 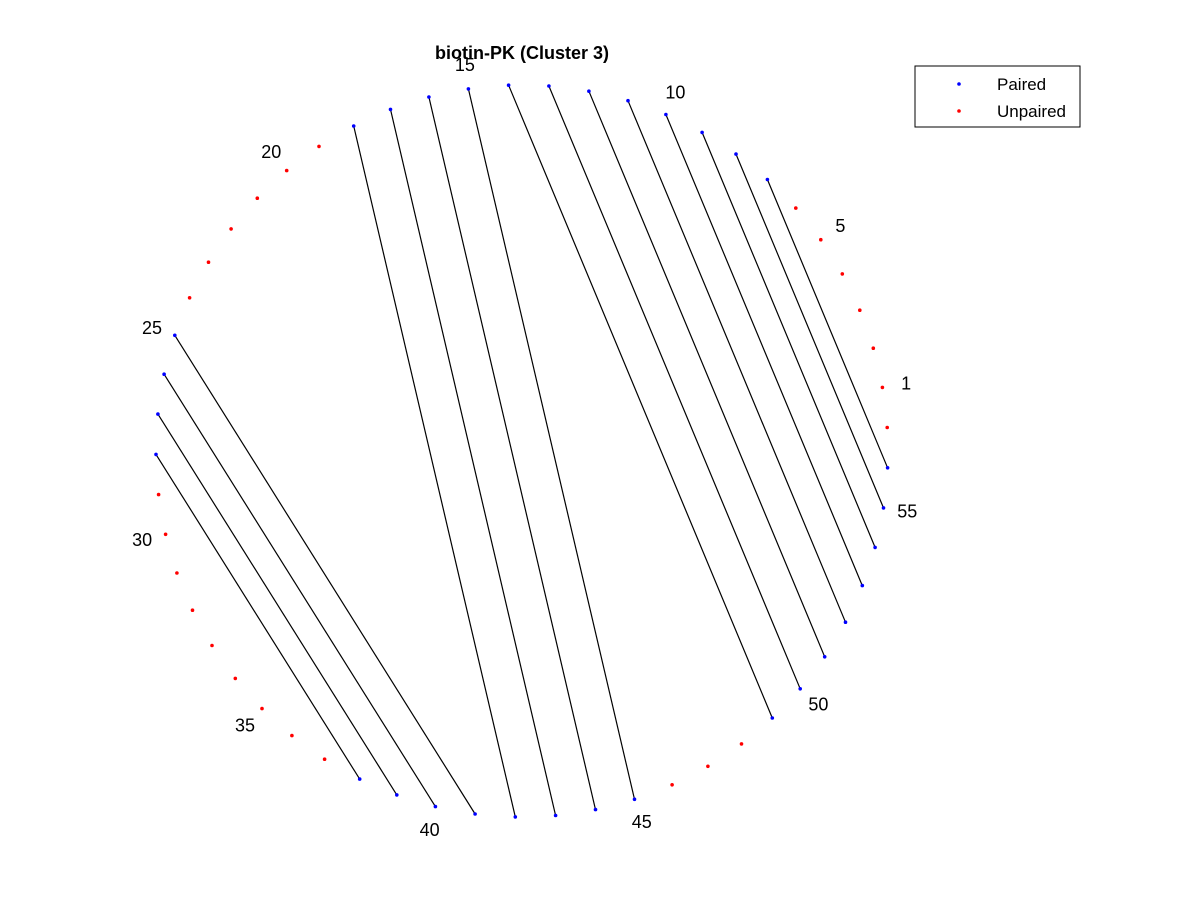 I want to click on legend-marker-paired, so click(x=959, y=84).